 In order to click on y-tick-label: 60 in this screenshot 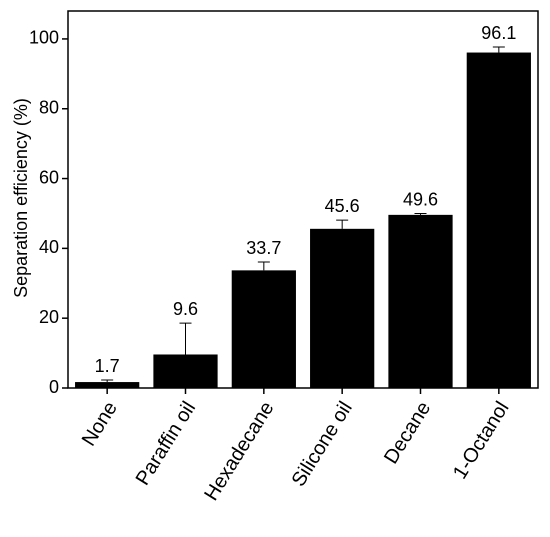, I will do `click(49, 177)`.